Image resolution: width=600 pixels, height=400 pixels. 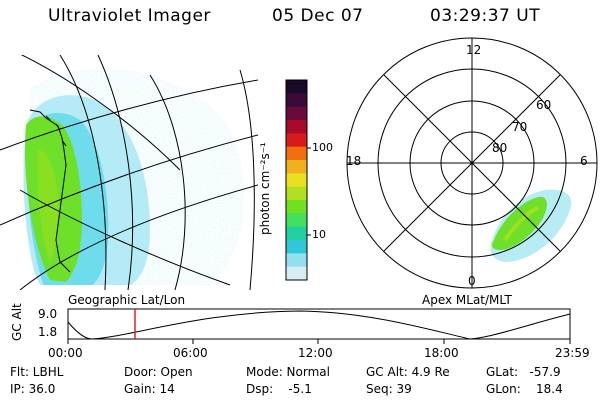 What do you see at coordinates (318, 16) in the screenshot?
I see `date-label: 05 Dec 07` at bounding box center [318, 16].